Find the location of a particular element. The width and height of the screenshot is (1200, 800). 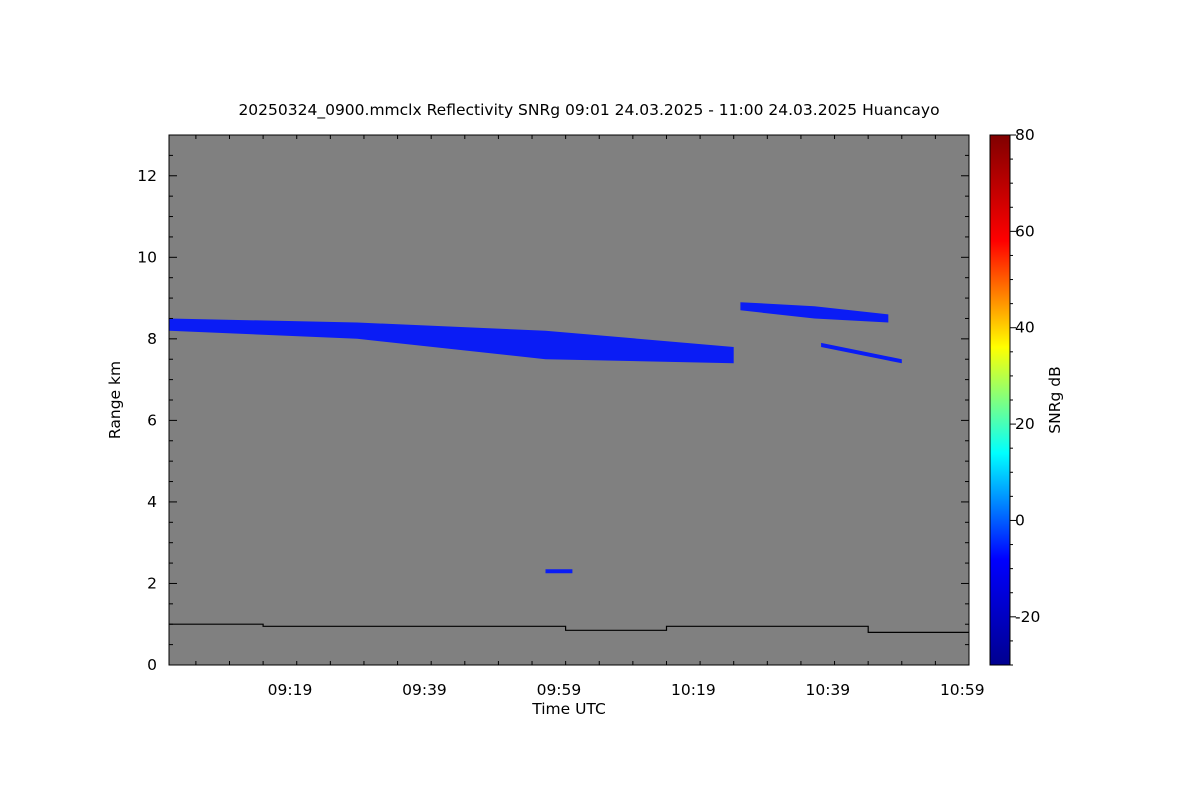

y-tick-label: 4 is located at coordinates (152, 502).